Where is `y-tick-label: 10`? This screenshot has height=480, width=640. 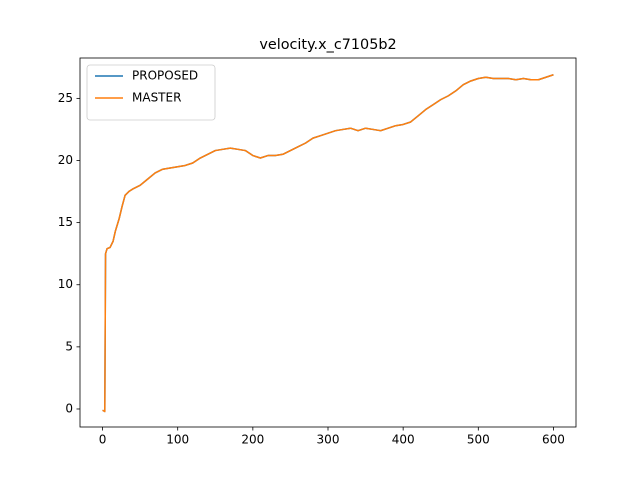
y-tick-label: 10 is located at coordinates (65, 284).